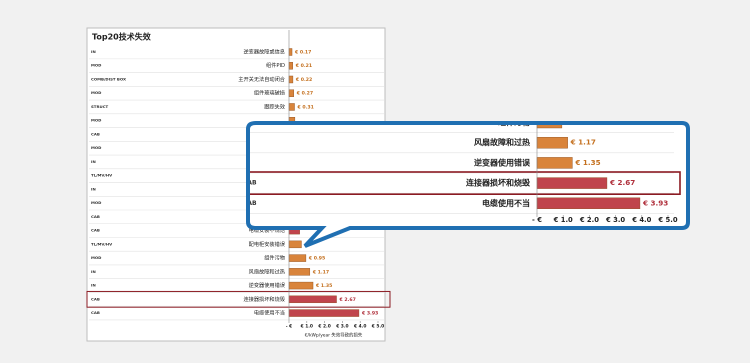 The image size is (750, 363). Describe the element at coordinates (262, 79) in the screenshot. I see `category-label: 主开关无法自动闭合` at that location.